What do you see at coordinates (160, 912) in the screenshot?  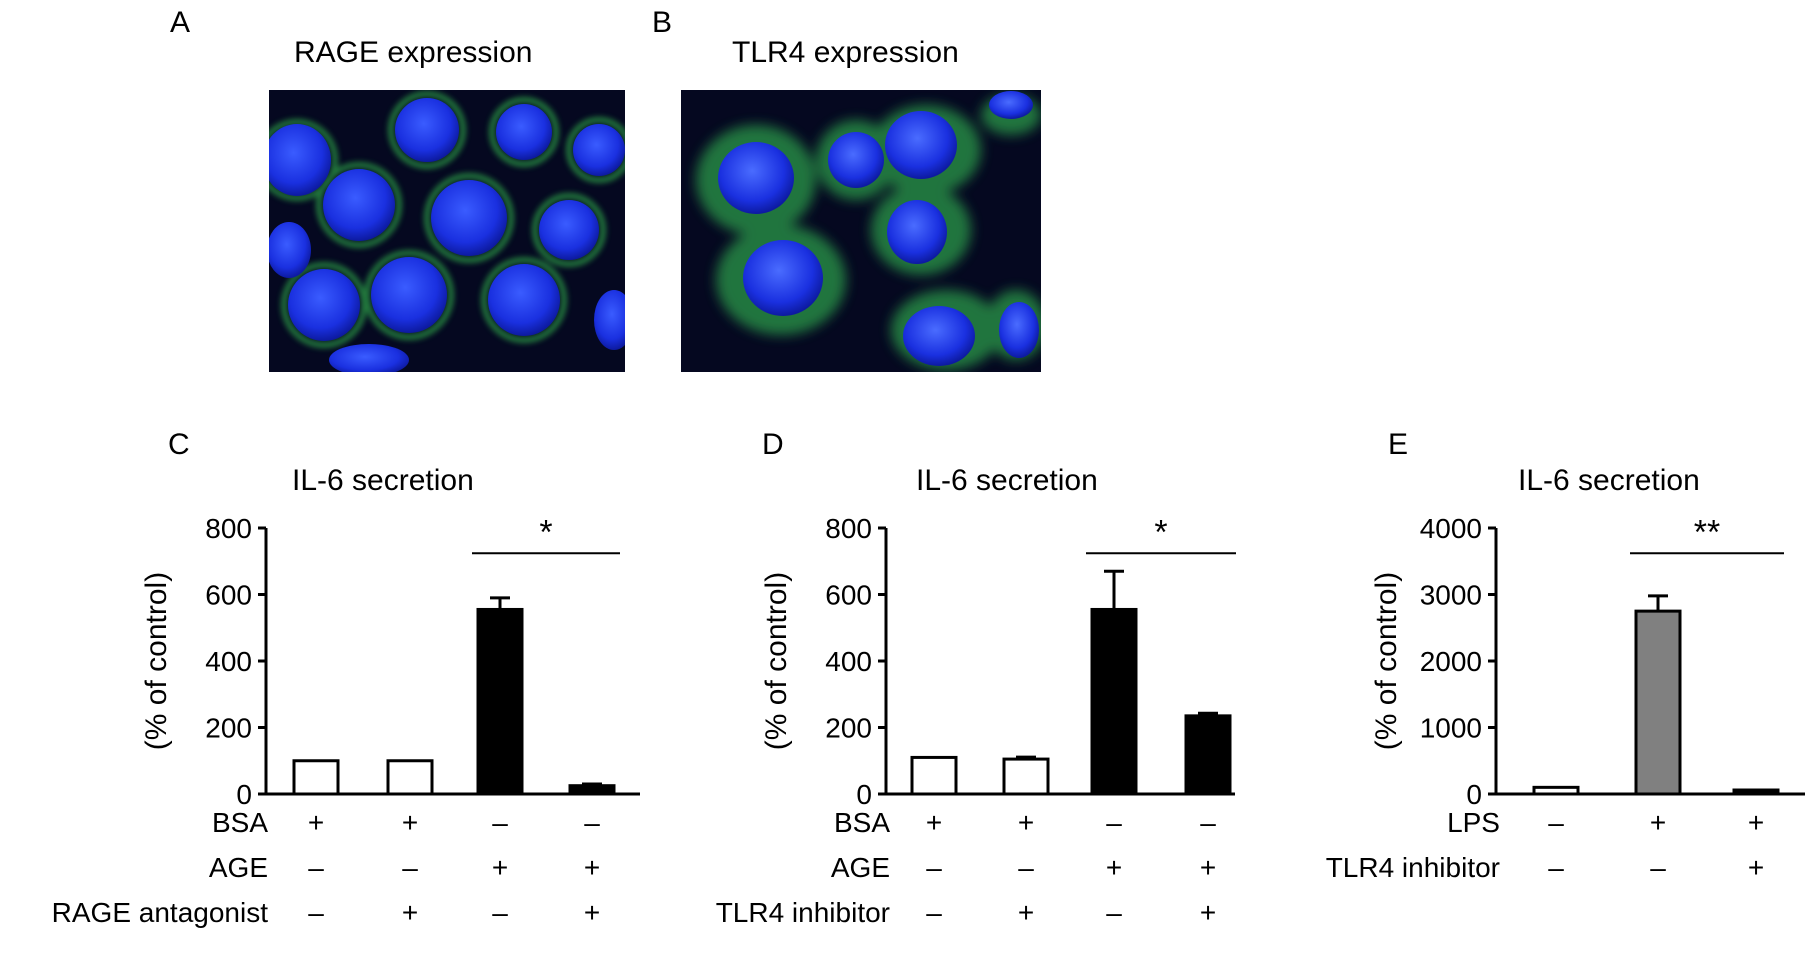 I see `condition-label: RAGE antagonist` at bounding box center [160, 912].